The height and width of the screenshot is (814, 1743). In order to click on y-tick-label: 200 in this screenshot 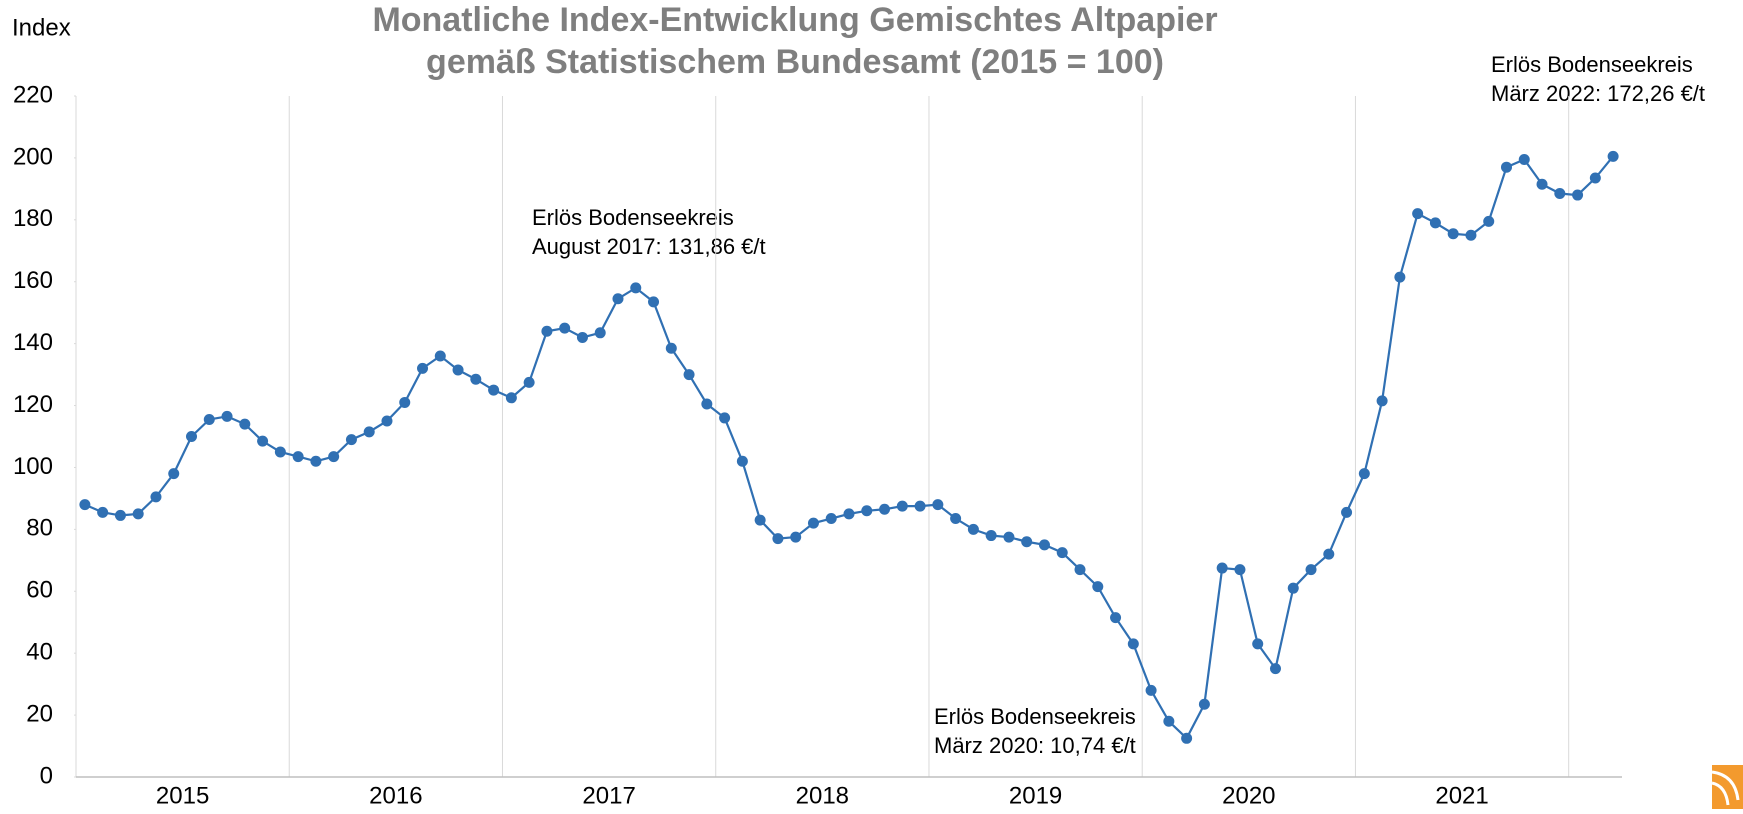, I will do `click(33, 156)`.